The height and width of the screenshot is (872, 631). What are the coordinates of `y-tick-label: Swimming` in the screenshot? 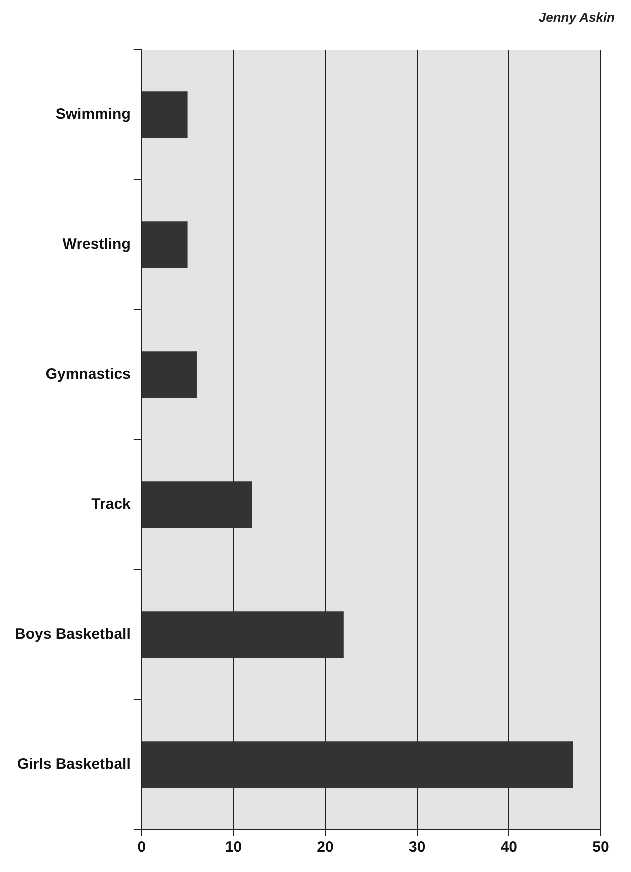 It's located at (93, 115).